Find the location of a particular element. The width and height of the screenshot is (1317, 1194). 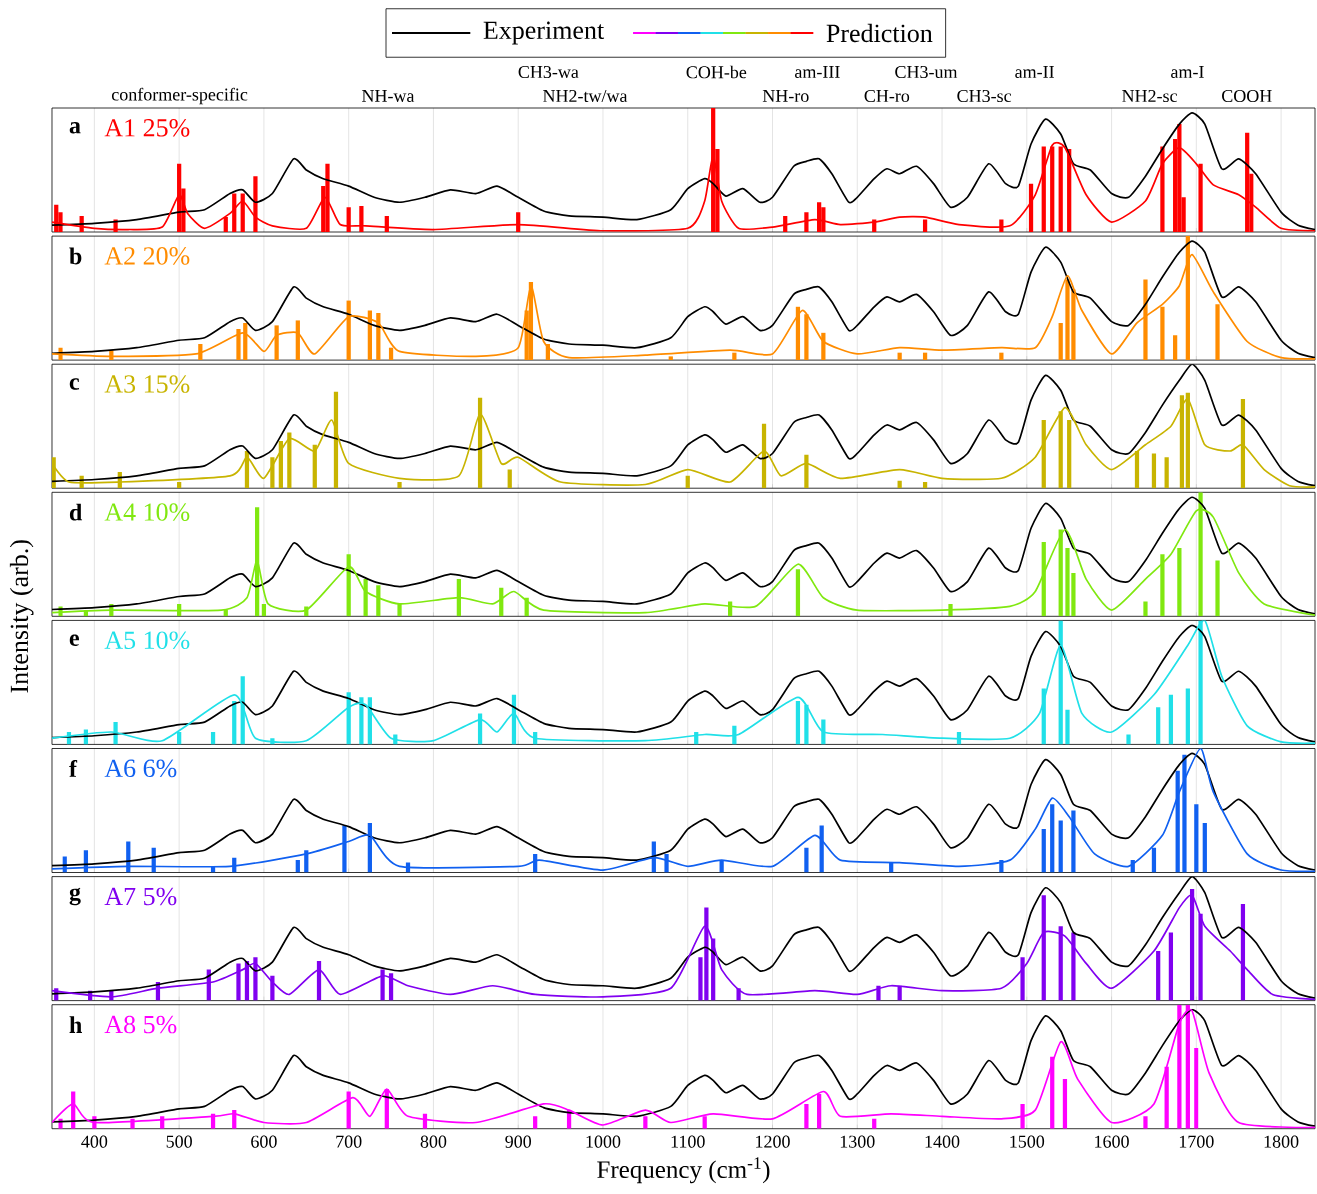

legend-label: Prediction is located at coordinates (879, 33).